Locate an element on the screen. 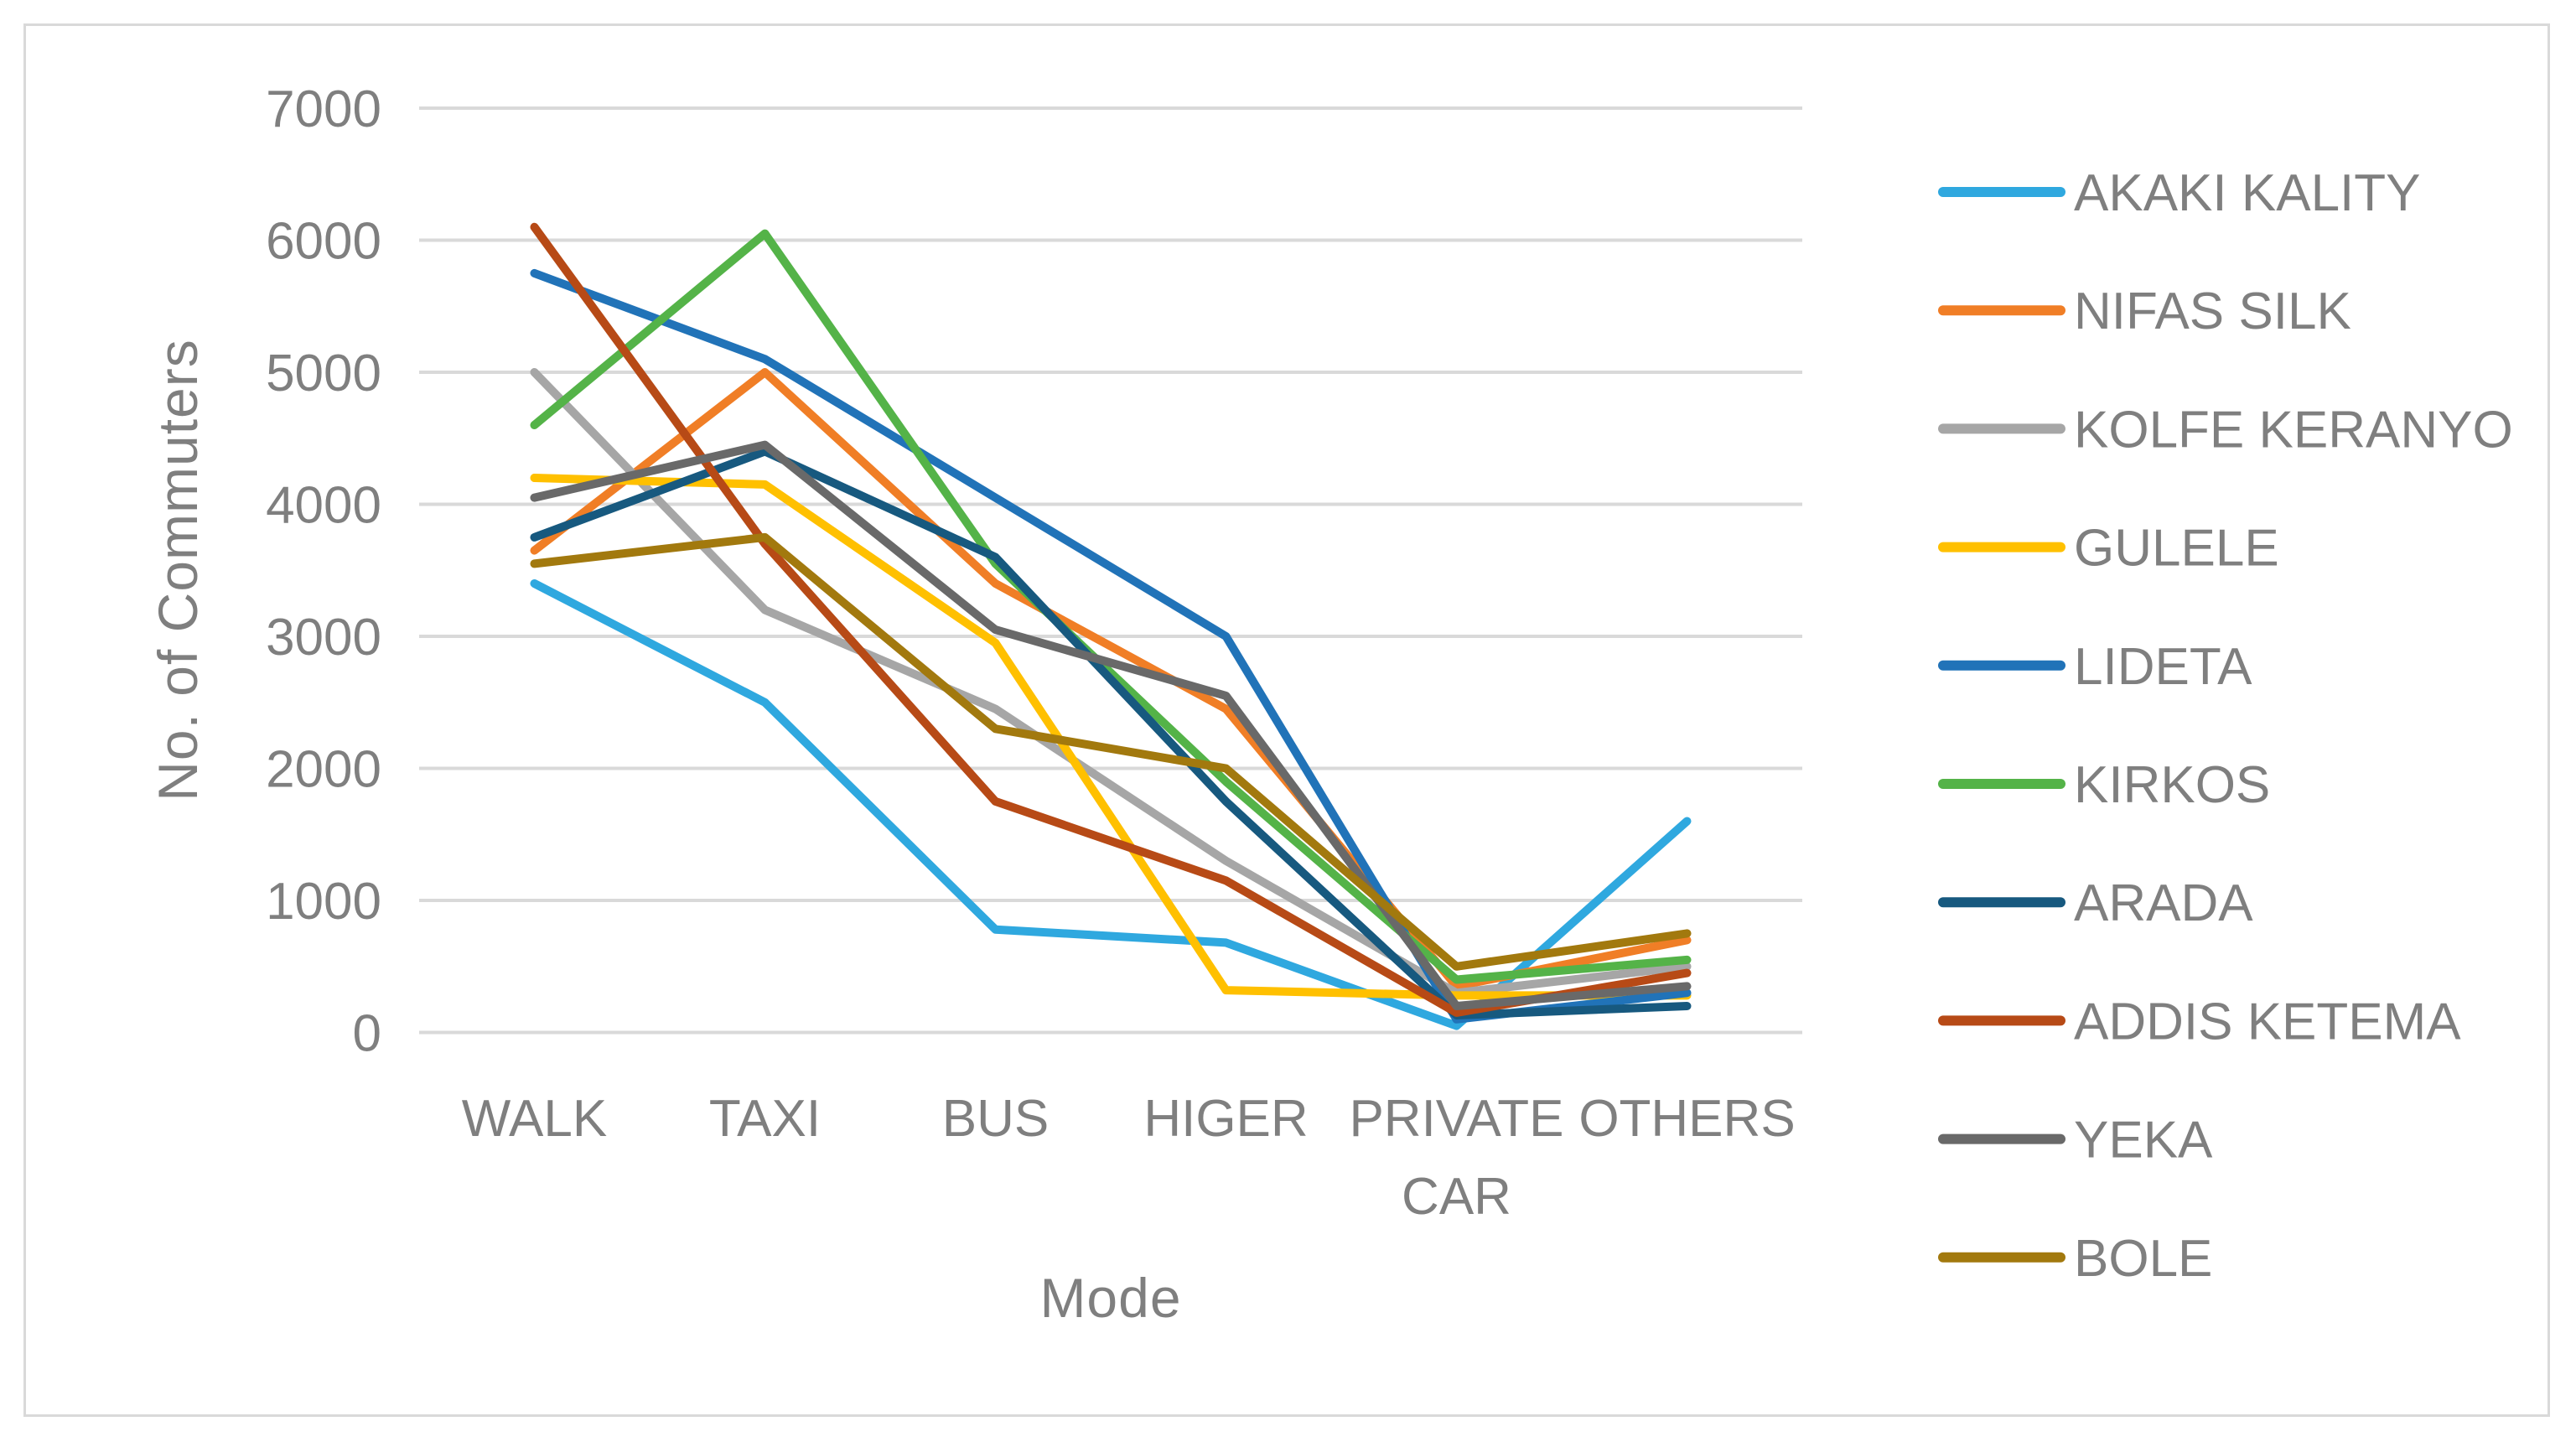 This screenshot has height=1442, width=2576. series-line-bole is located at coordinates (1111, 751).